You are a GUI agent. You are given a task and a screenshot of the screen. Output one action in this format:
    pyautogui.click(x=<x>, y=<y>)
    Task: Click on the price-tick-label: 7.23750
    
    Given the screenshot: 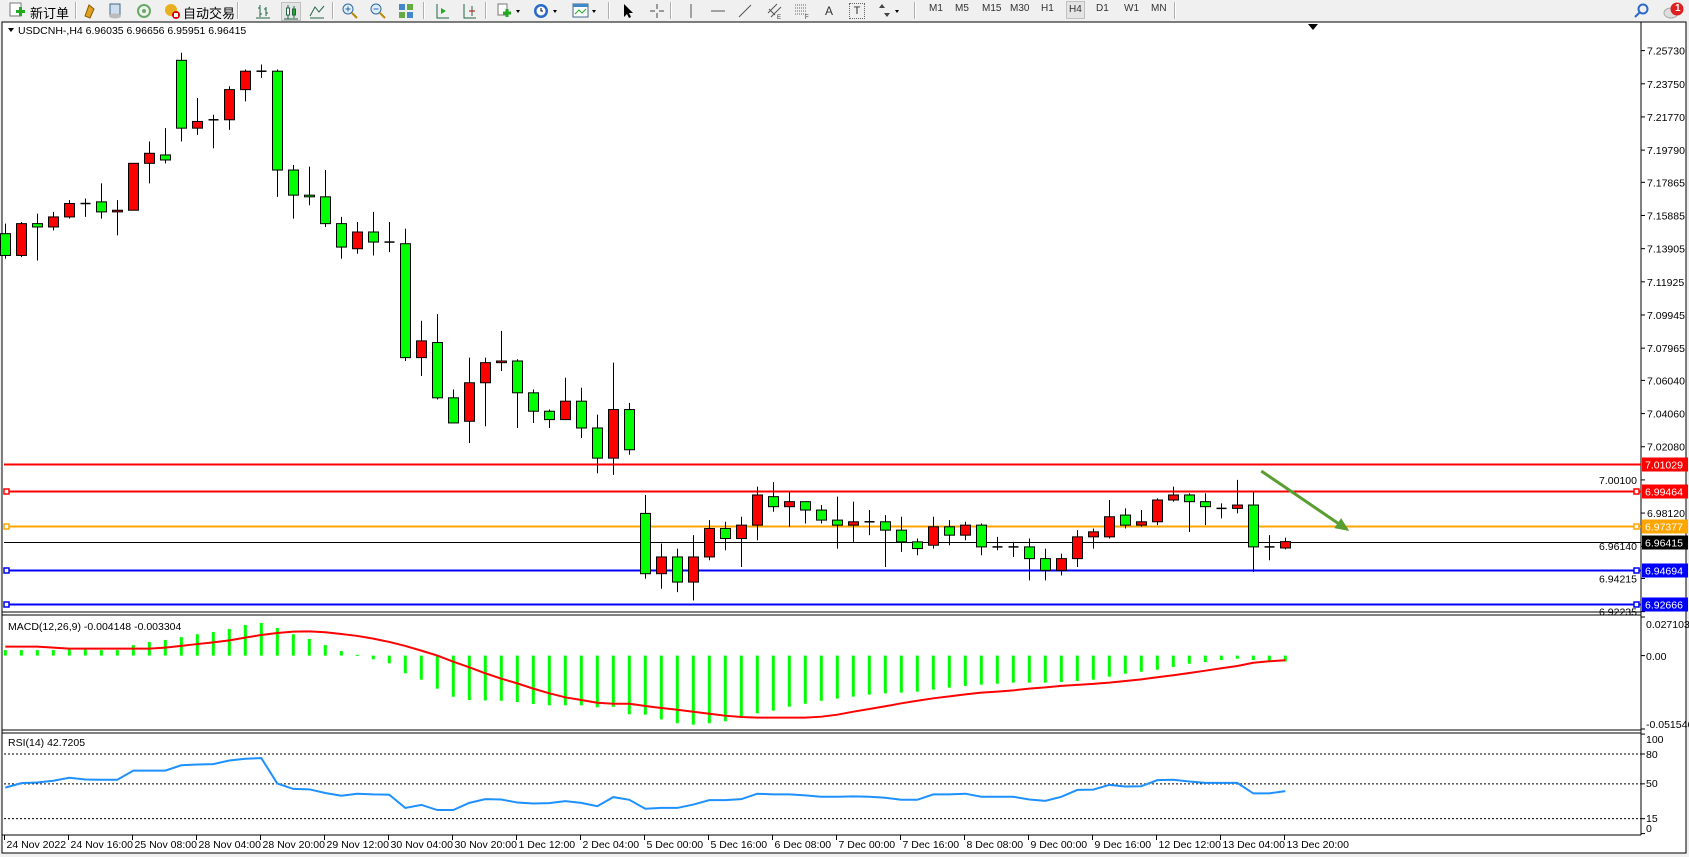 What is the action you would take?
    pyautogui.click(x=1666, y=85)
    